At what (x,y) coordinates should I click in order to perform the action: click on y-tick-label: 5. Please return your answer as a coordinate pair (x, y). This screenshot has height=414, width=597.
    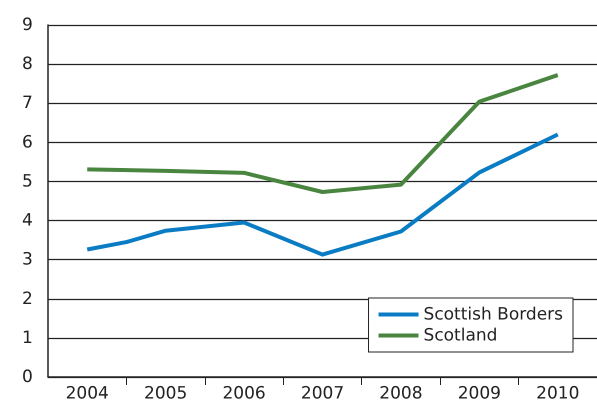
    Looking at the image, I should click on (27, 181).